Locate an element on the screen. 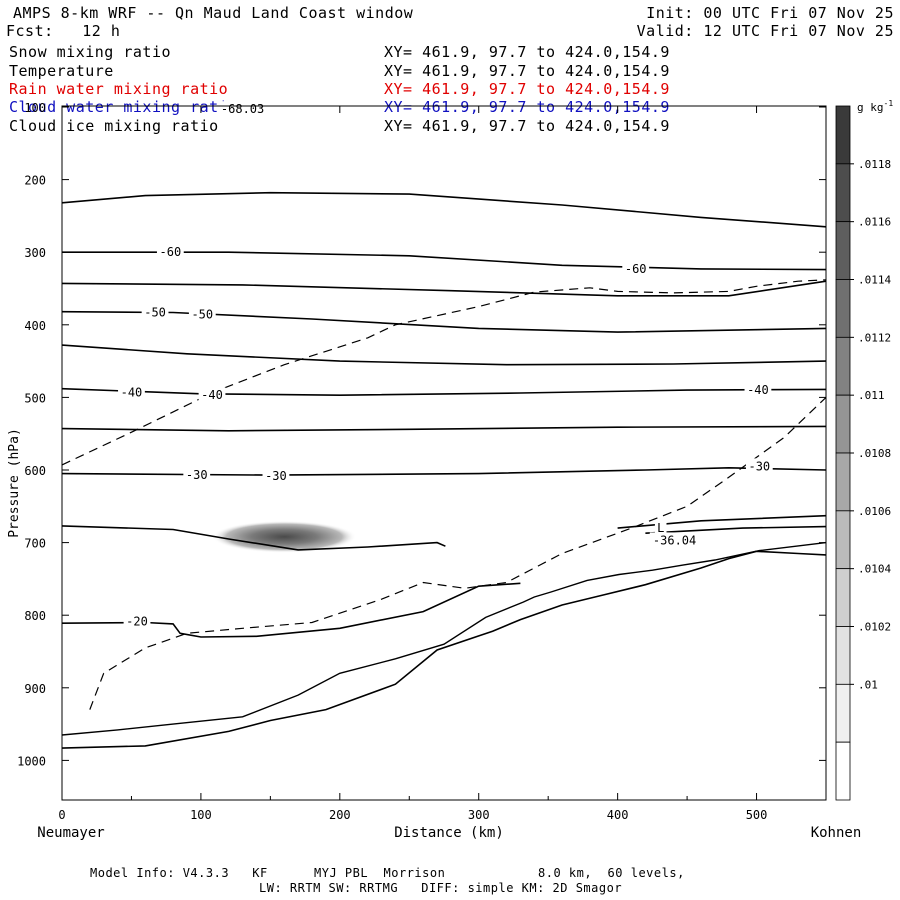 Image resolution: width=900 pixels, height=900 pixels. contour-label-0: -68.03 is located at coordinates (242, 109).